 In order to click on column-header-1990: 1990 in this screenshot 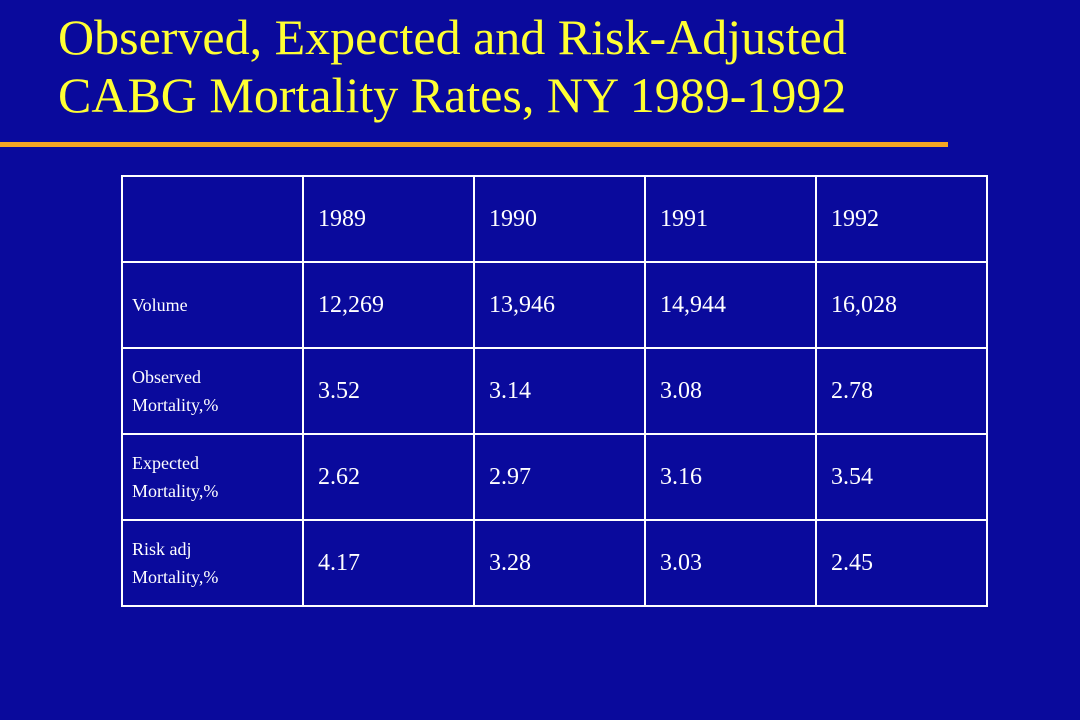, I will do `click(559, 219)`.